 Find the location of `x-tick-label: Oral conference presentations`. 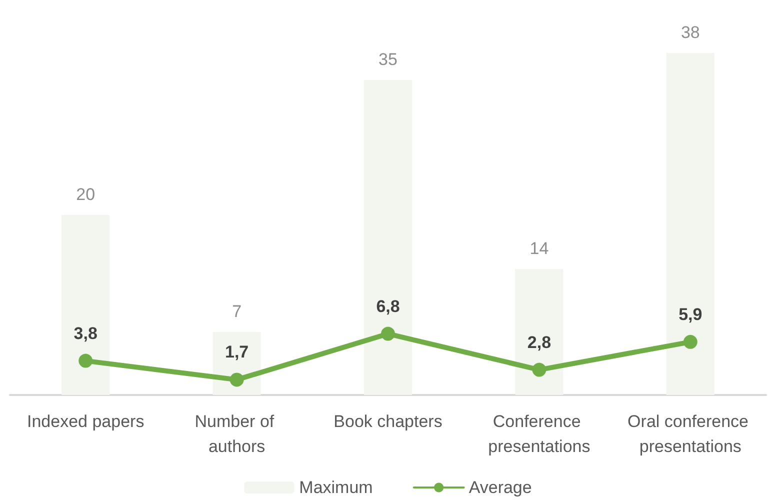

x-tick-label: Oral conference presentations is located at coordinates (691, 434).